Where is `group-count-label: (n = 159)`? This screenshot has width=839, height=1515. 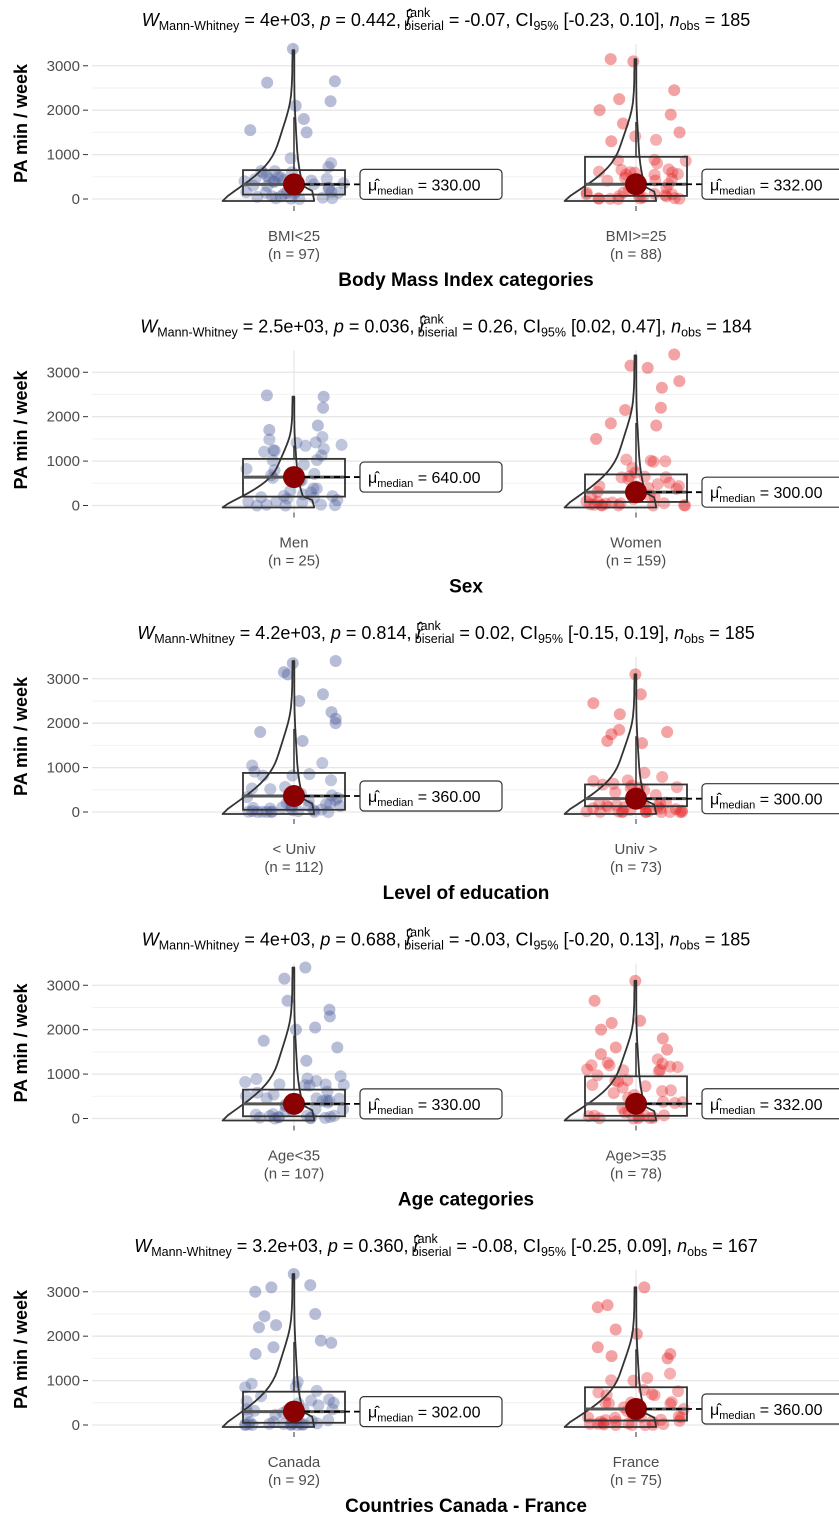 group-count-label: (n = 159) is located at coordinates (636, 561).